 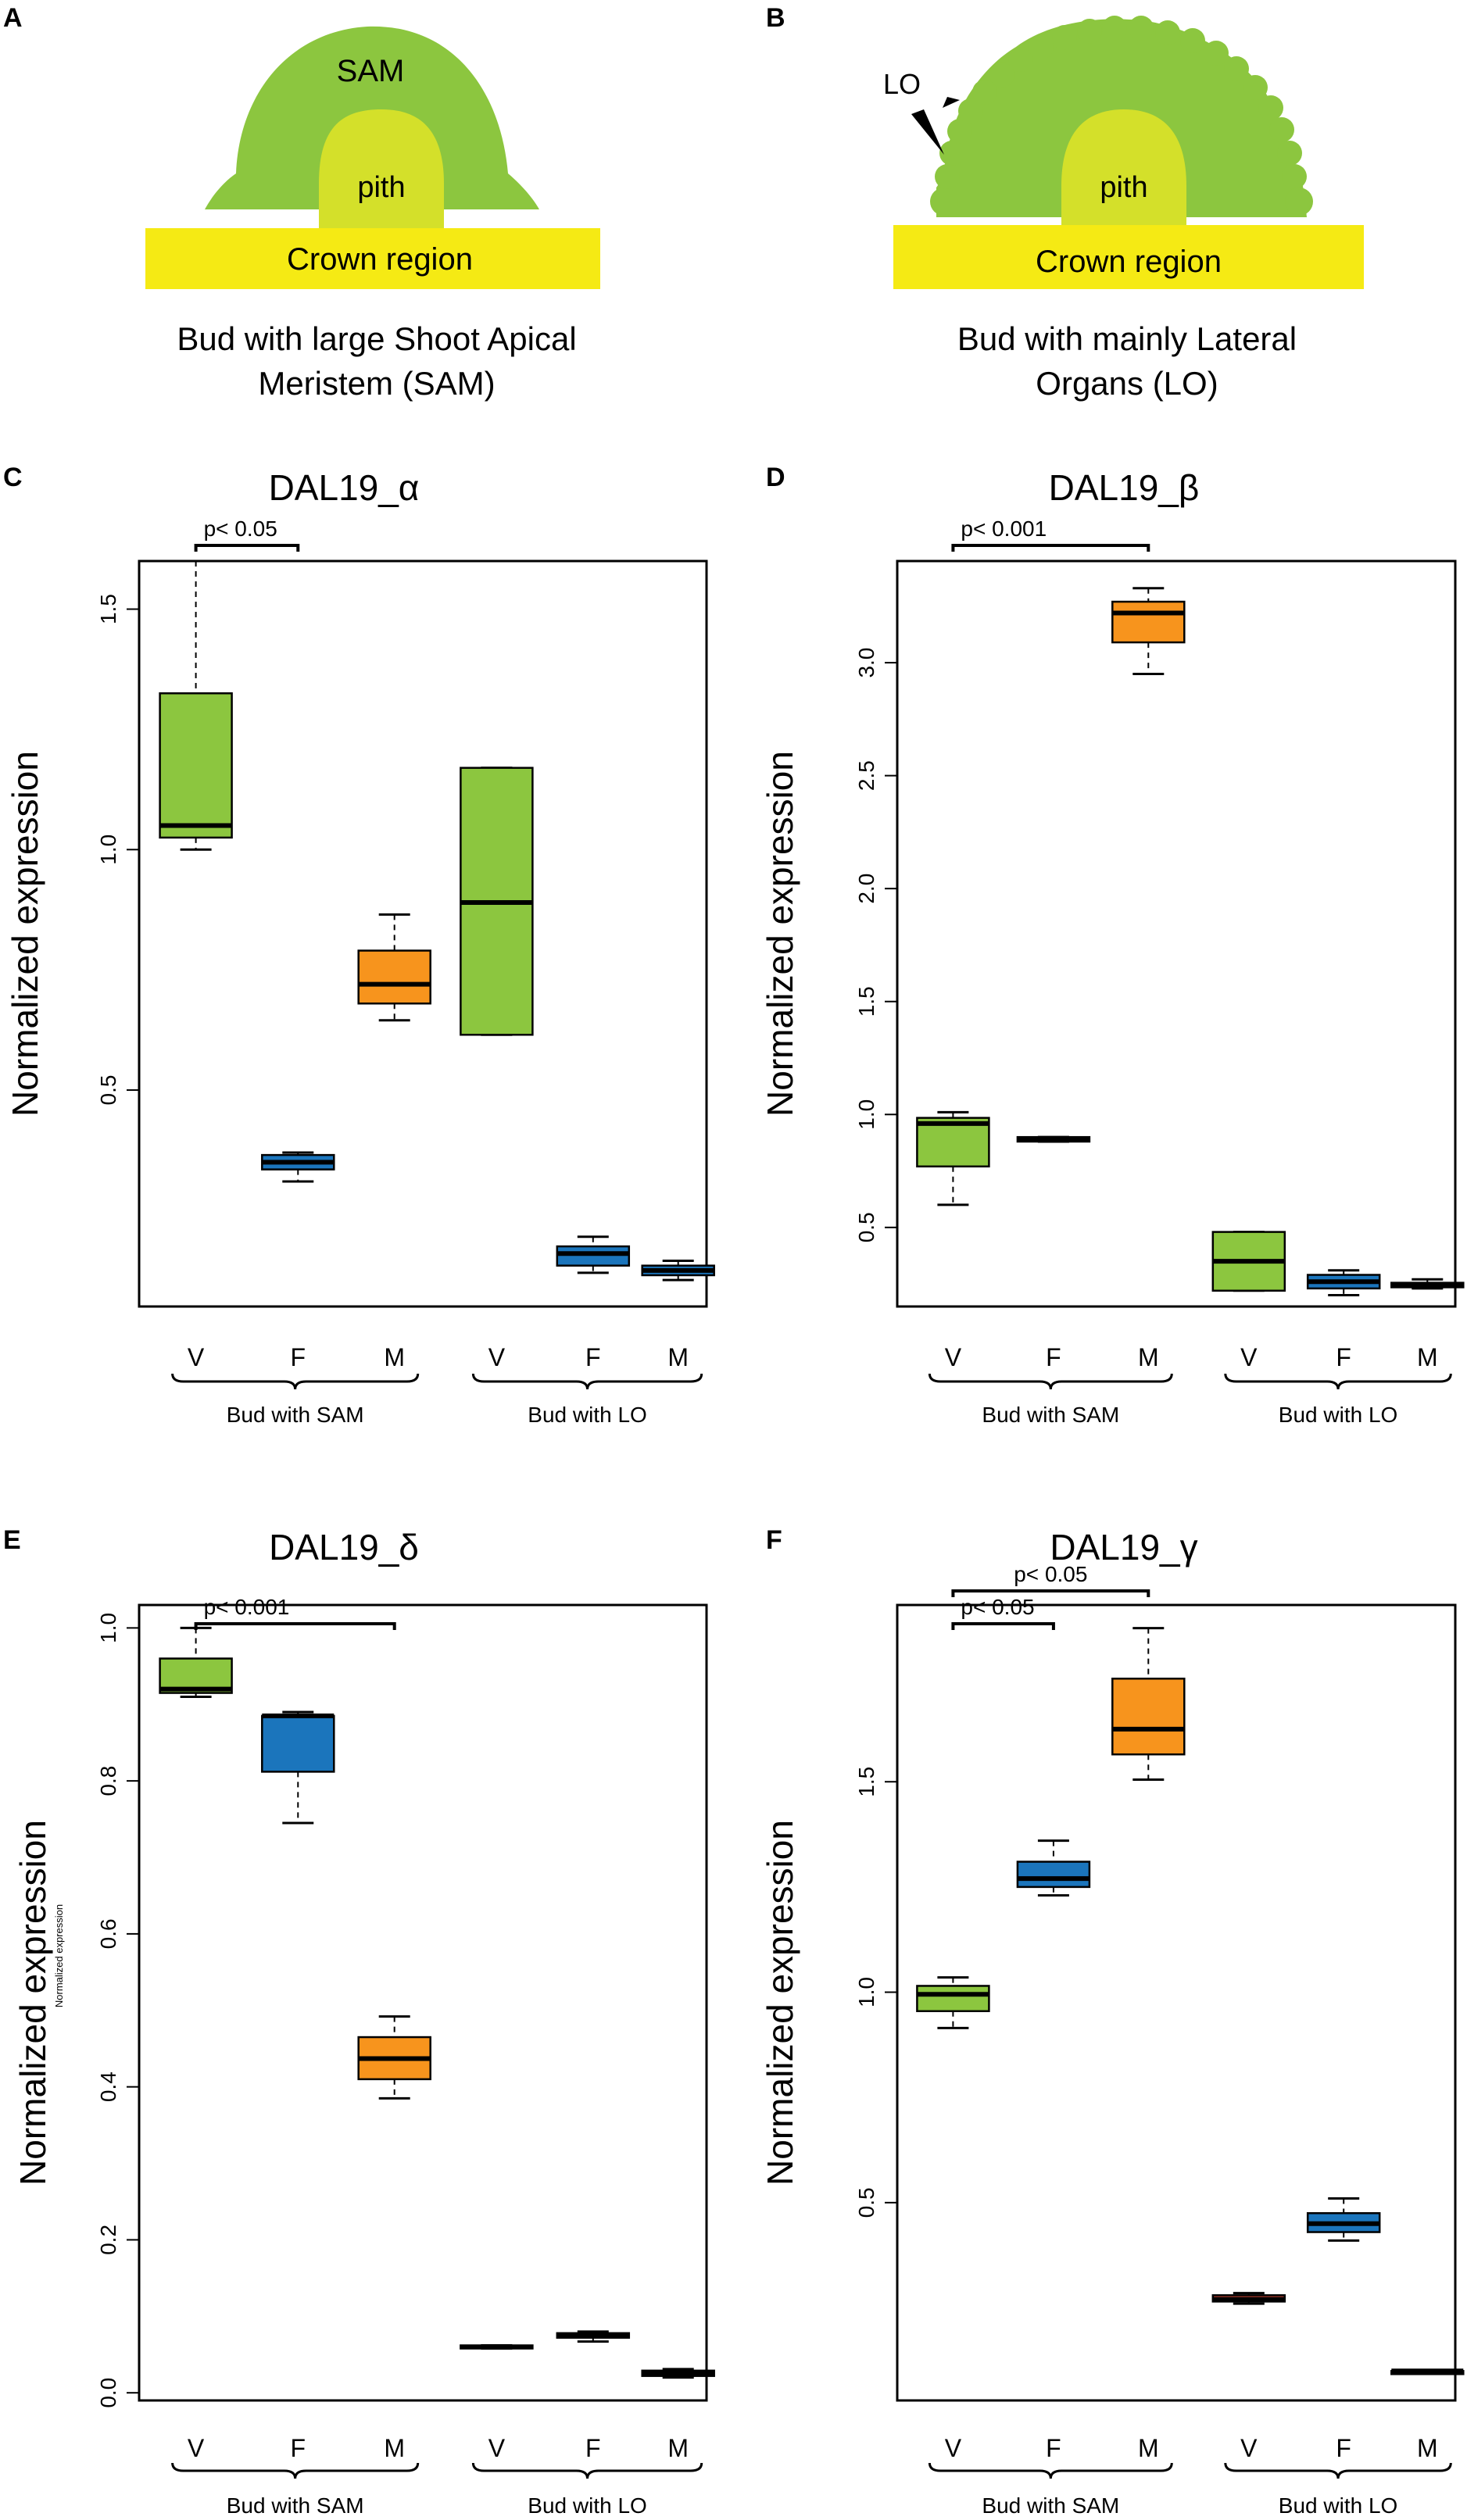 I want to click on lo-arrowhead-lower, so click(x=928, y=132).